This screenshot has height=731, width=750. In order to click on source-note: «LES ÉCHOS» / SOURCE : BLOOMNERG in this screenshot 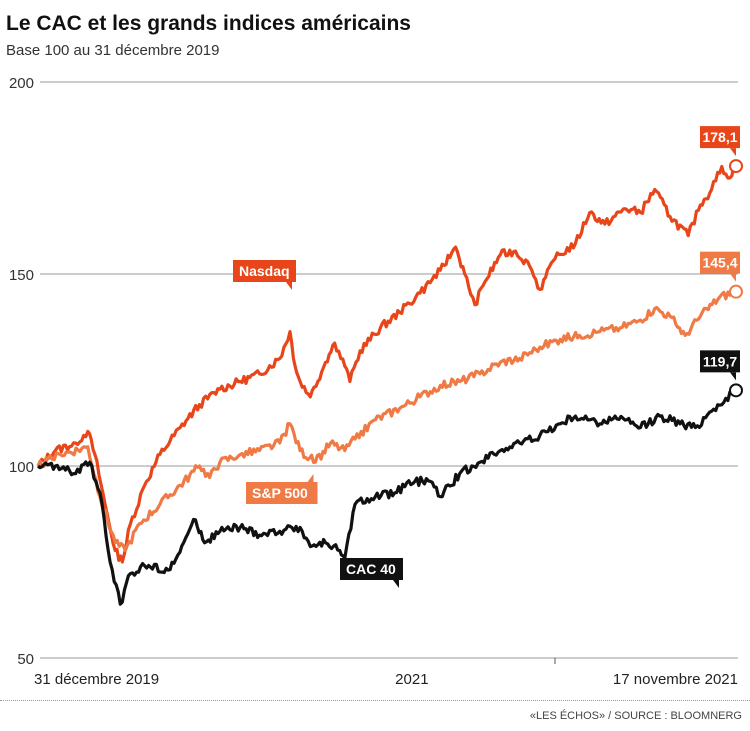, I will do `click(635, 716)`.